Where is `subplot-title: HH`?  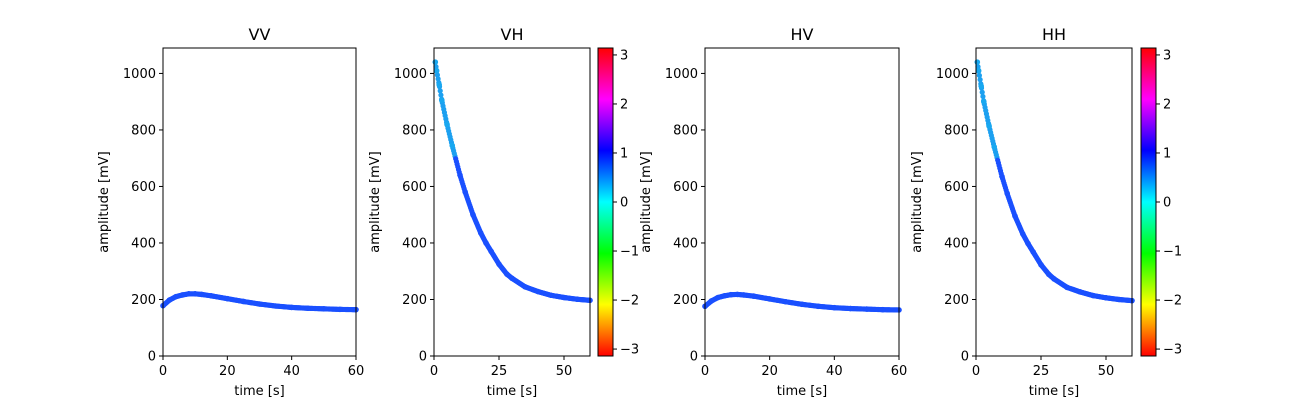 subplot-title: HH is located at coordinates (1054, 34).